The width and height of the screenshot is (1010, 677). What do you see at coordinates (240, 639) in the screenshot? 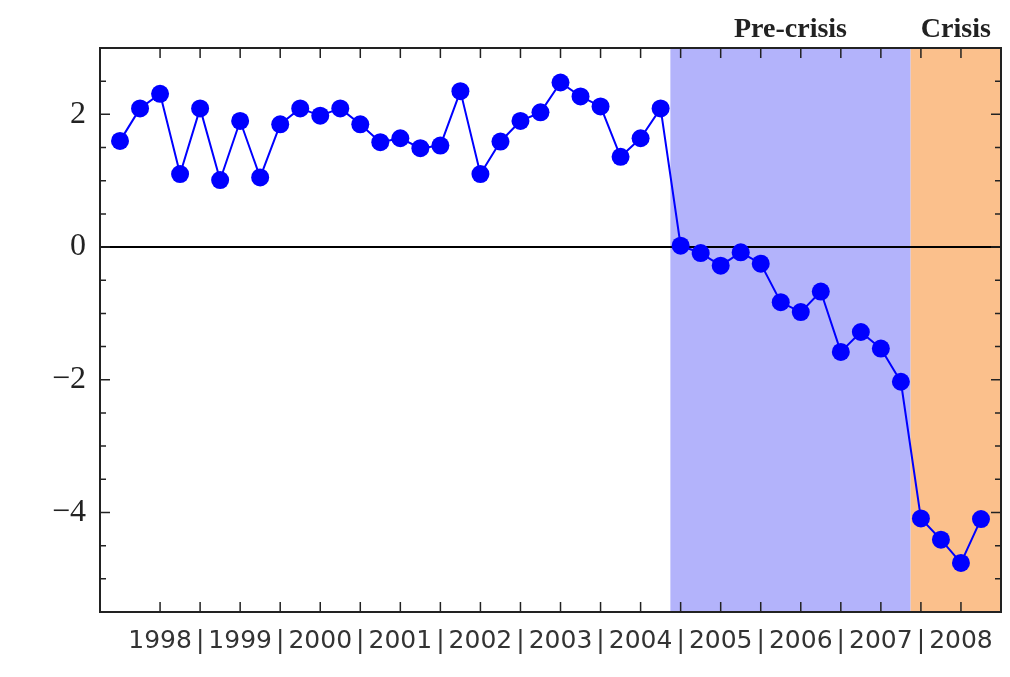
I see `x-tick-label: 1999` at bounding box center [240, 639].